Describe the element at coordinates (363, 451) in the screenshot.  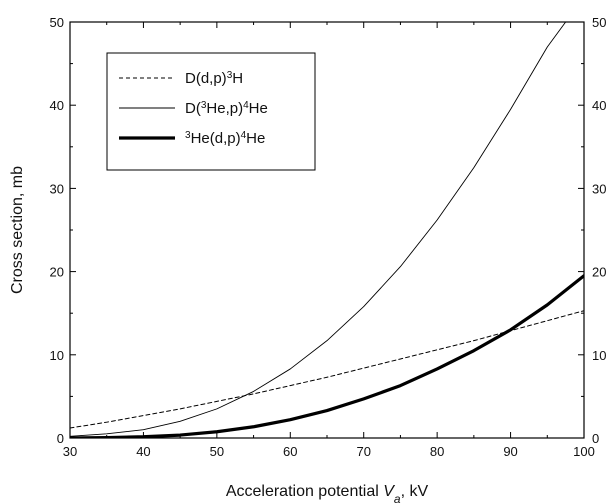
I see `x-tick-label: 70` at that location.